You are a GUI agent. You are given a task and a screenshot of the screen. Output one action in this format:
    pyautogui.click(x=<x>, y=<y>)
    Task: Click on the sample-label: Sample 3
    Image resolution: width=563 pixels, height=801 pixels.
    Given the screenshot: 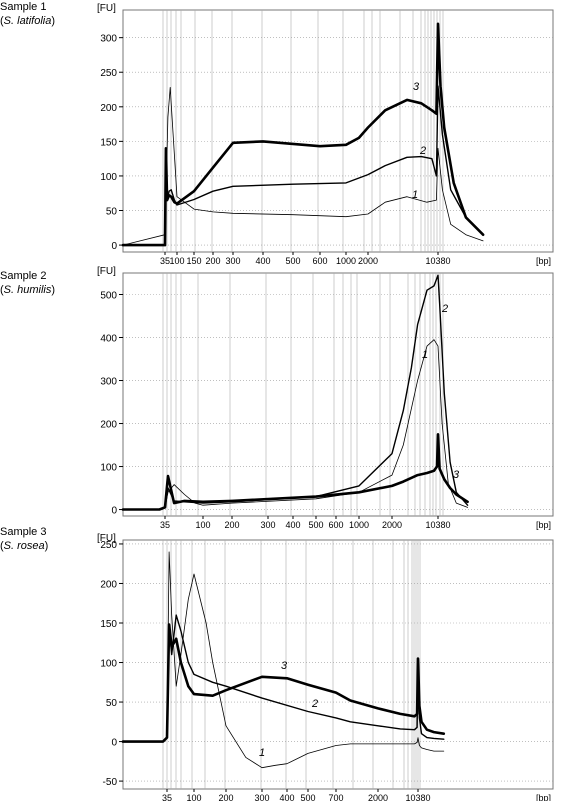 What is the action you would take?
    pyautogui.click(x=23, y=532)
    